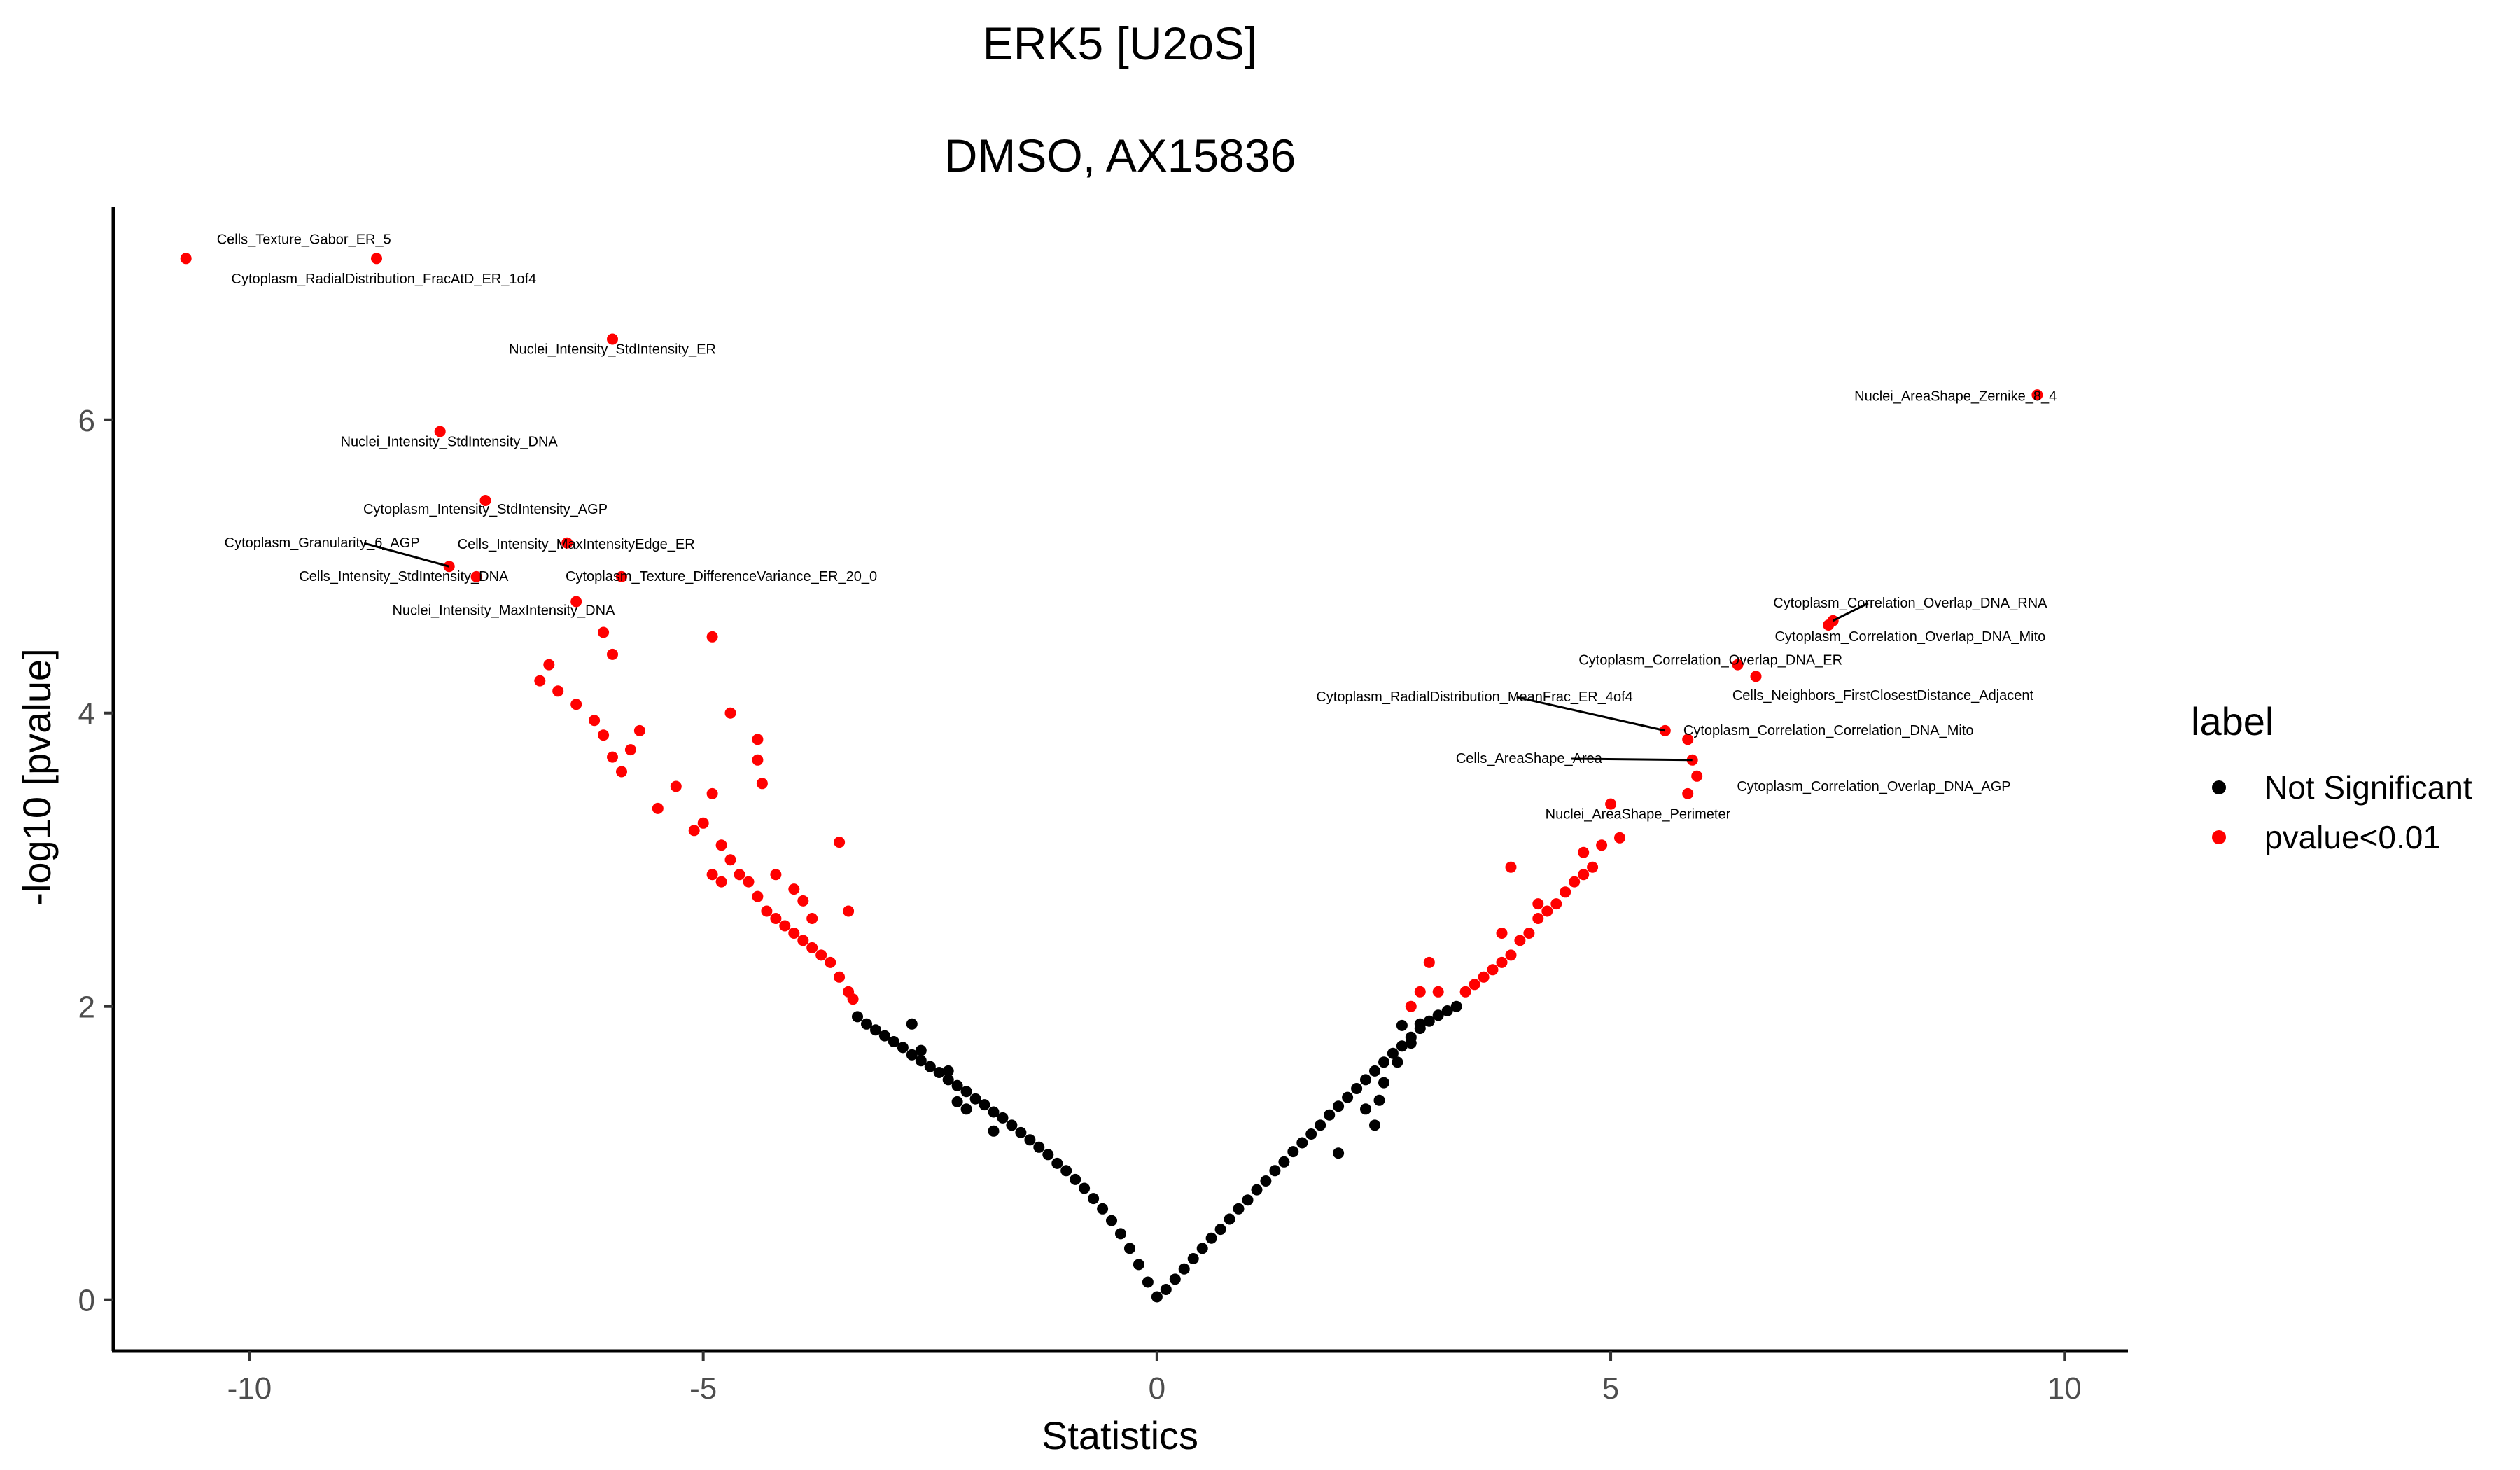 Image resolution: width=2520 pixels, height=1470 pixels. Describe the element at coordinates (2232, 721) in the screenshot. I see `legend-title: label` at that location.